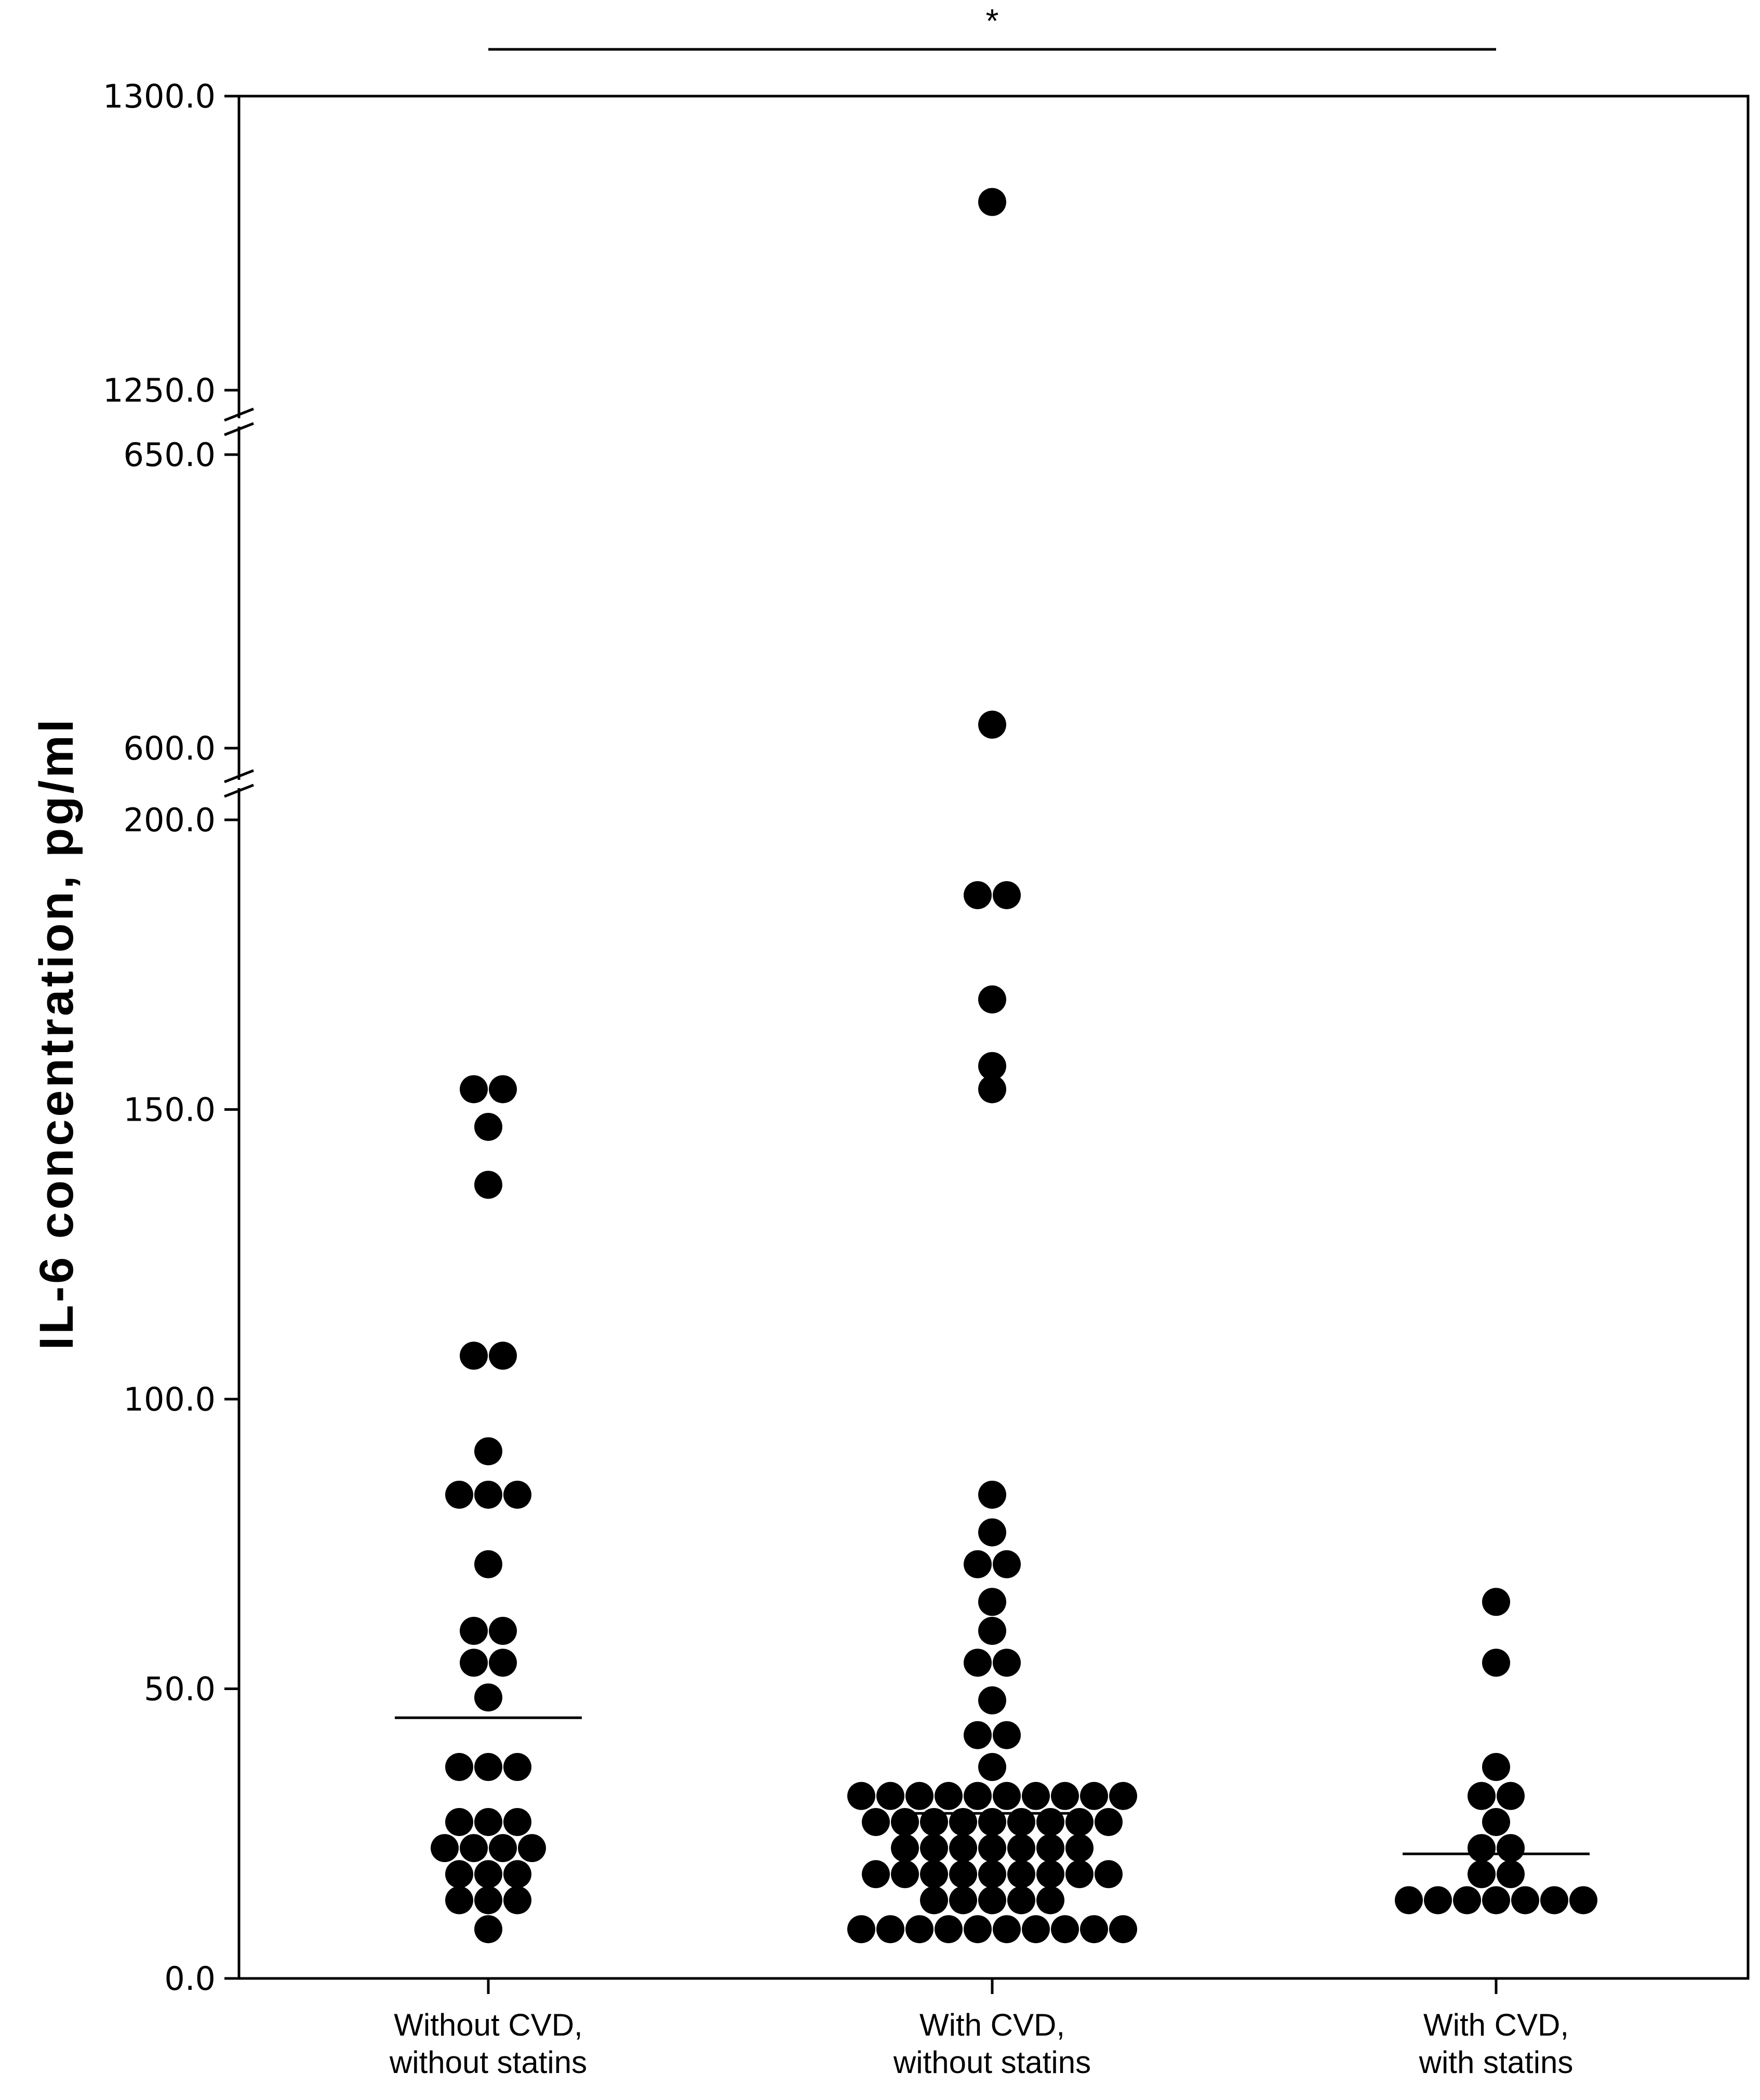  What do you see at coordinates (239, 784) in the screenshot?
I see `axis-break-gap` at bounding box center [239, 784].